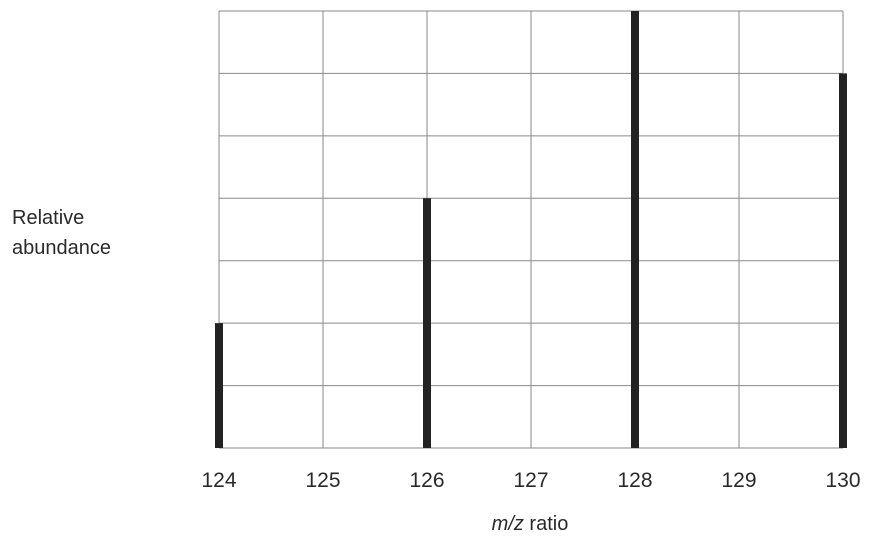 This screenshot has width=869, height=539. What do you see at coordinates (322, 480) in the screenshot?
I see `x-tick-label-1: 125` at bounding box center [322, 480].